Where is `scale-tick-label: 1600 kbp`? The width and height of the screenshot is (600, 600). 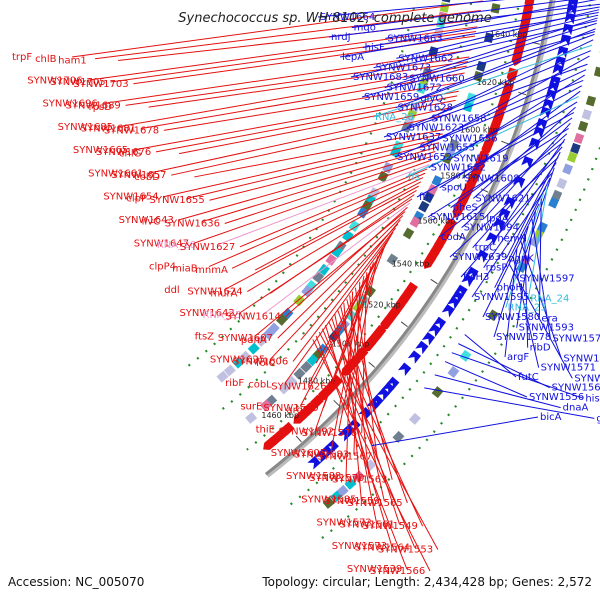
scale-tick-label: 1600 kbp is located at coordinates (479, 130).